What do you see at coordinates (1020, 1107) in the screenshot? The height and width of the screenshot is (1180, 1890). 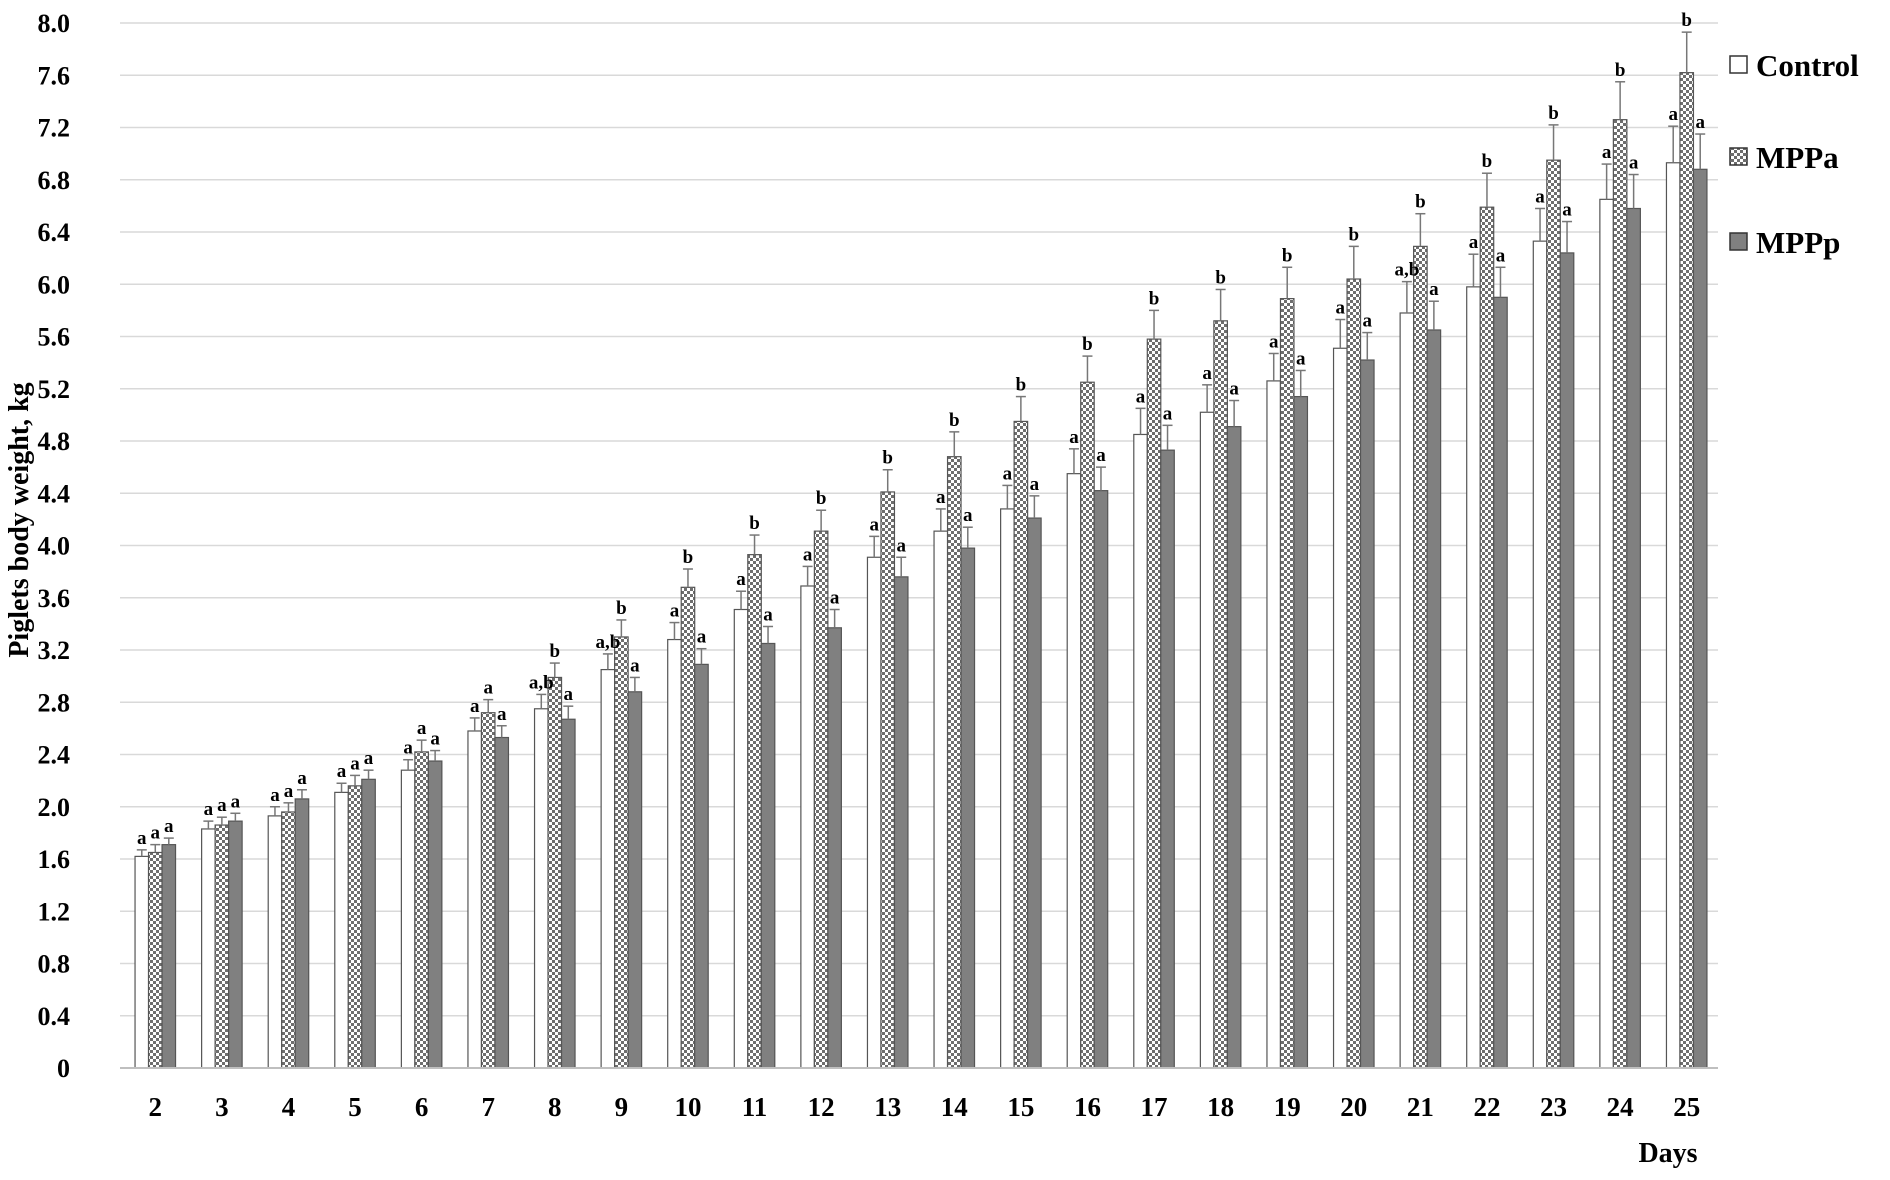 I see `x-tick-label: 15` at bounding box center [1020, 1107].